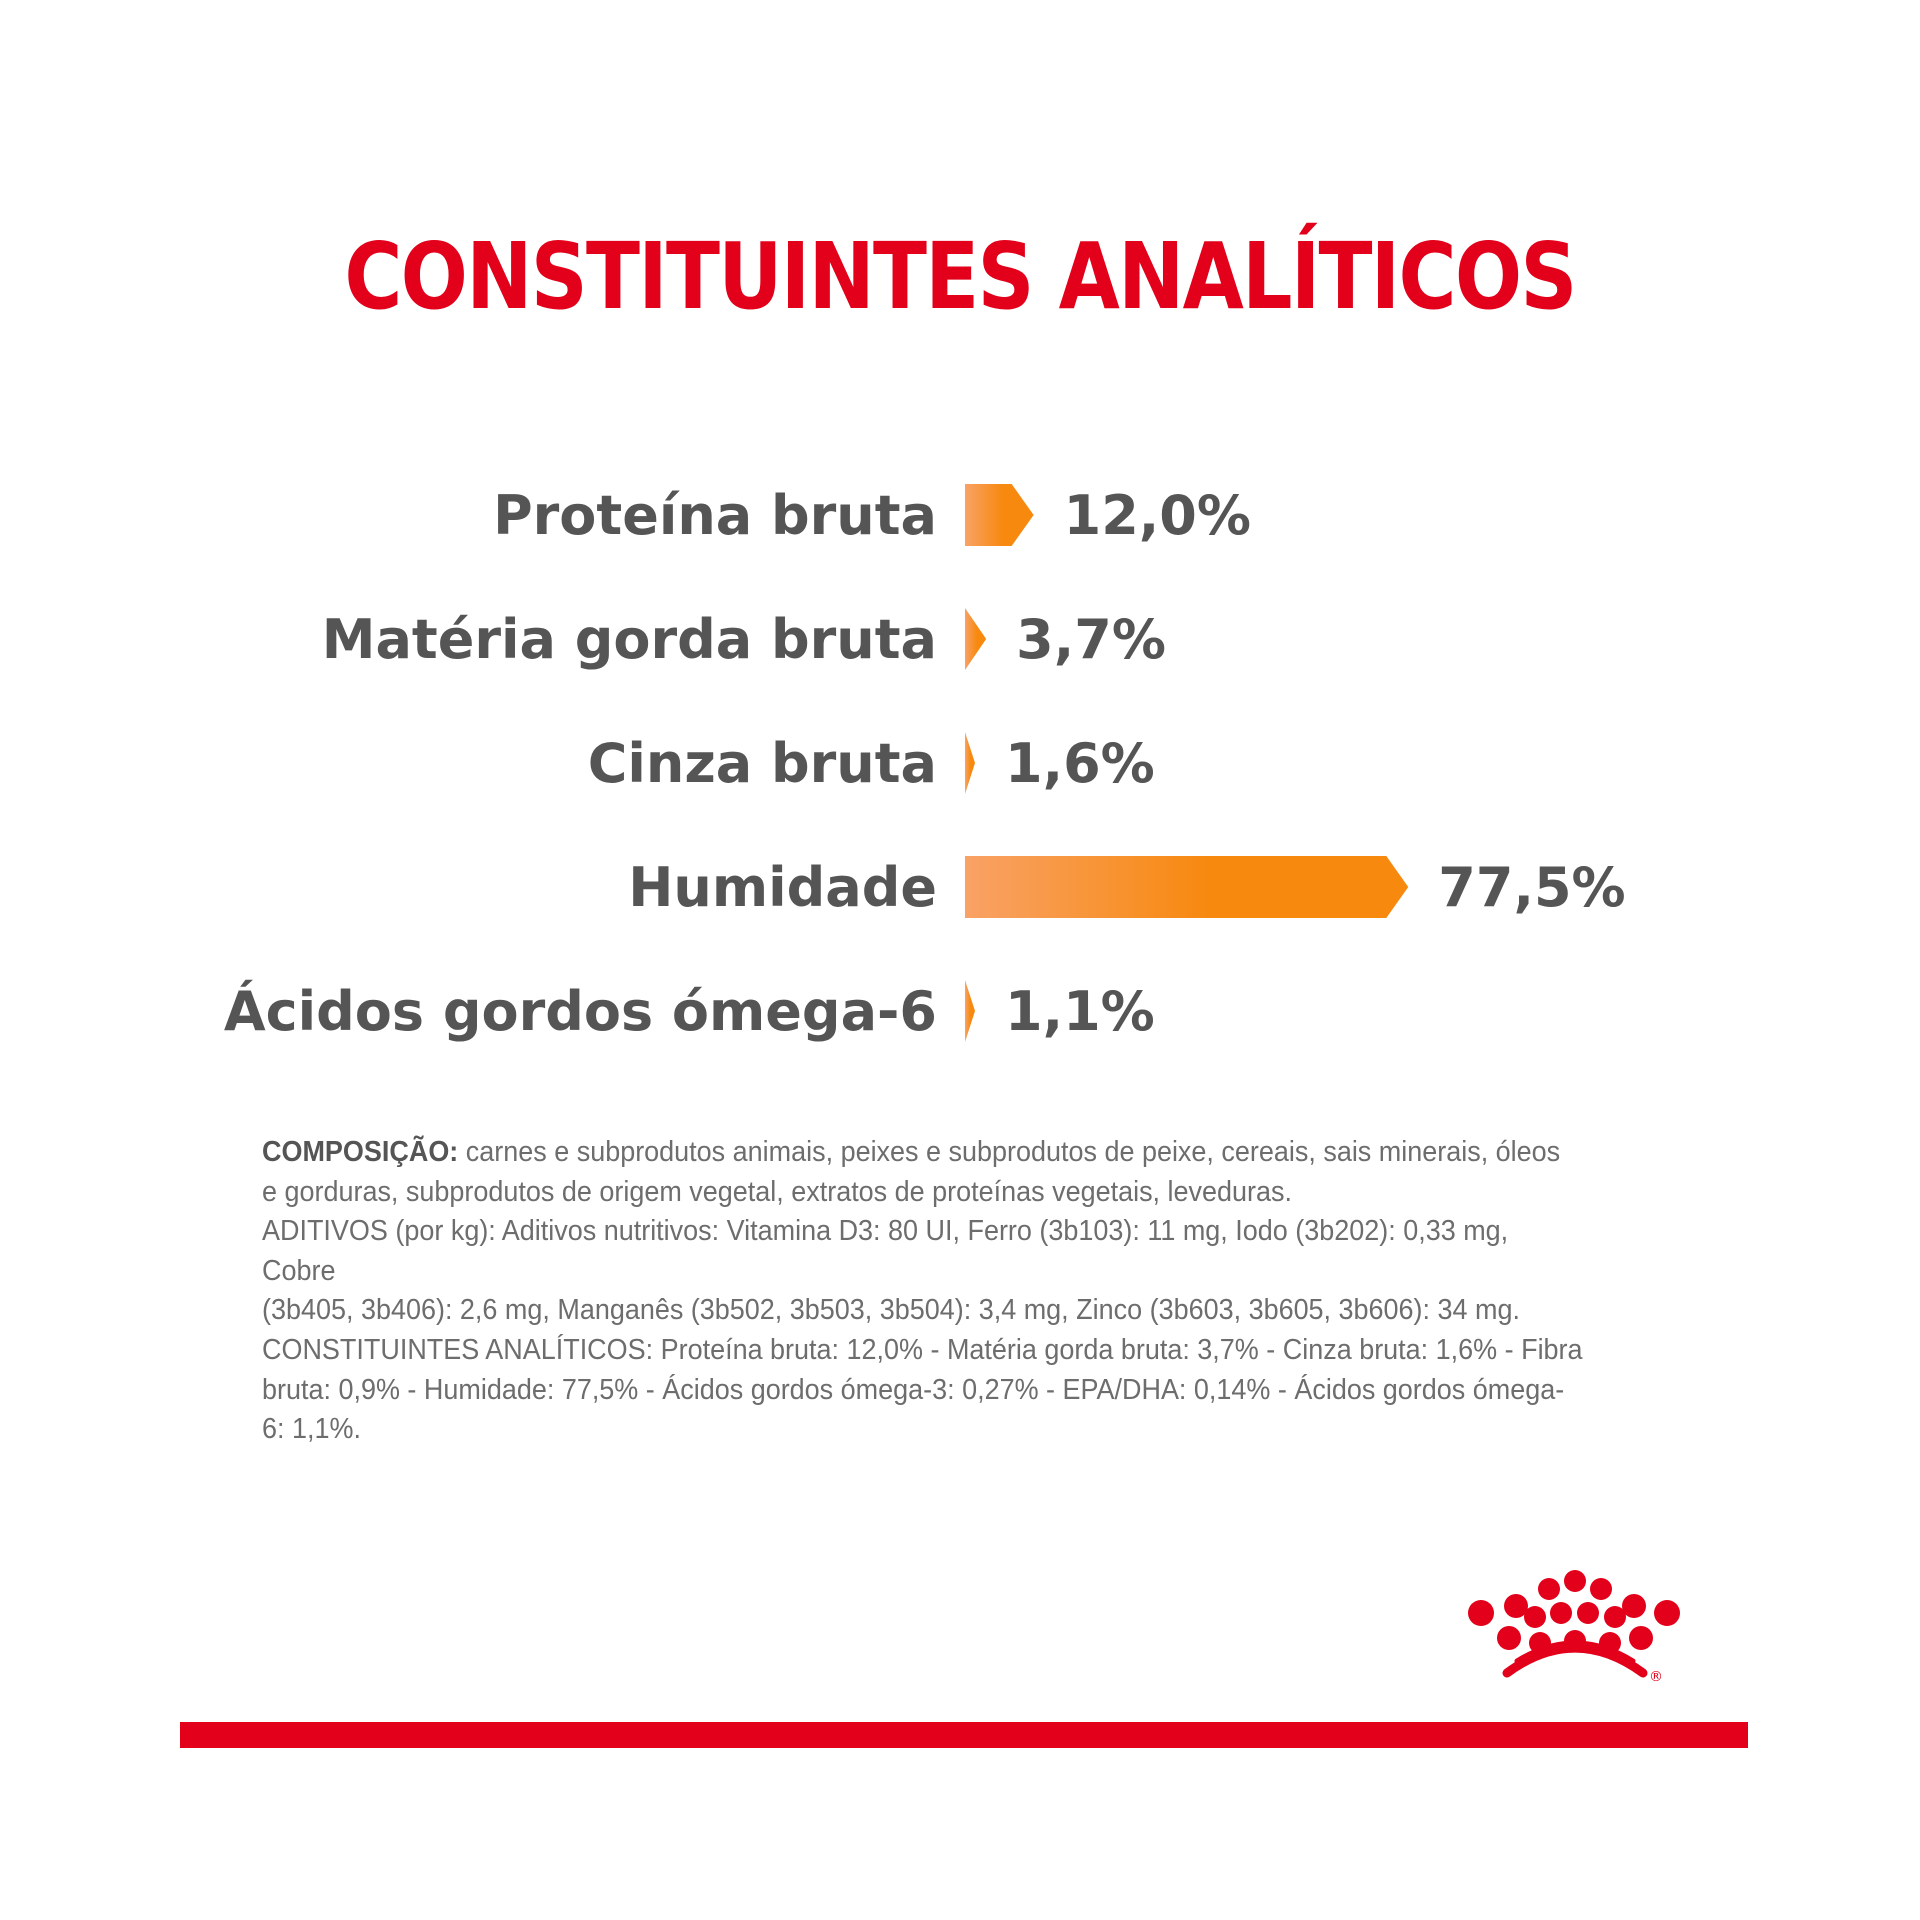  Describe the element at coordinates (964, 1735) in the screenshot. I see `footer-accent-bar` at that location.